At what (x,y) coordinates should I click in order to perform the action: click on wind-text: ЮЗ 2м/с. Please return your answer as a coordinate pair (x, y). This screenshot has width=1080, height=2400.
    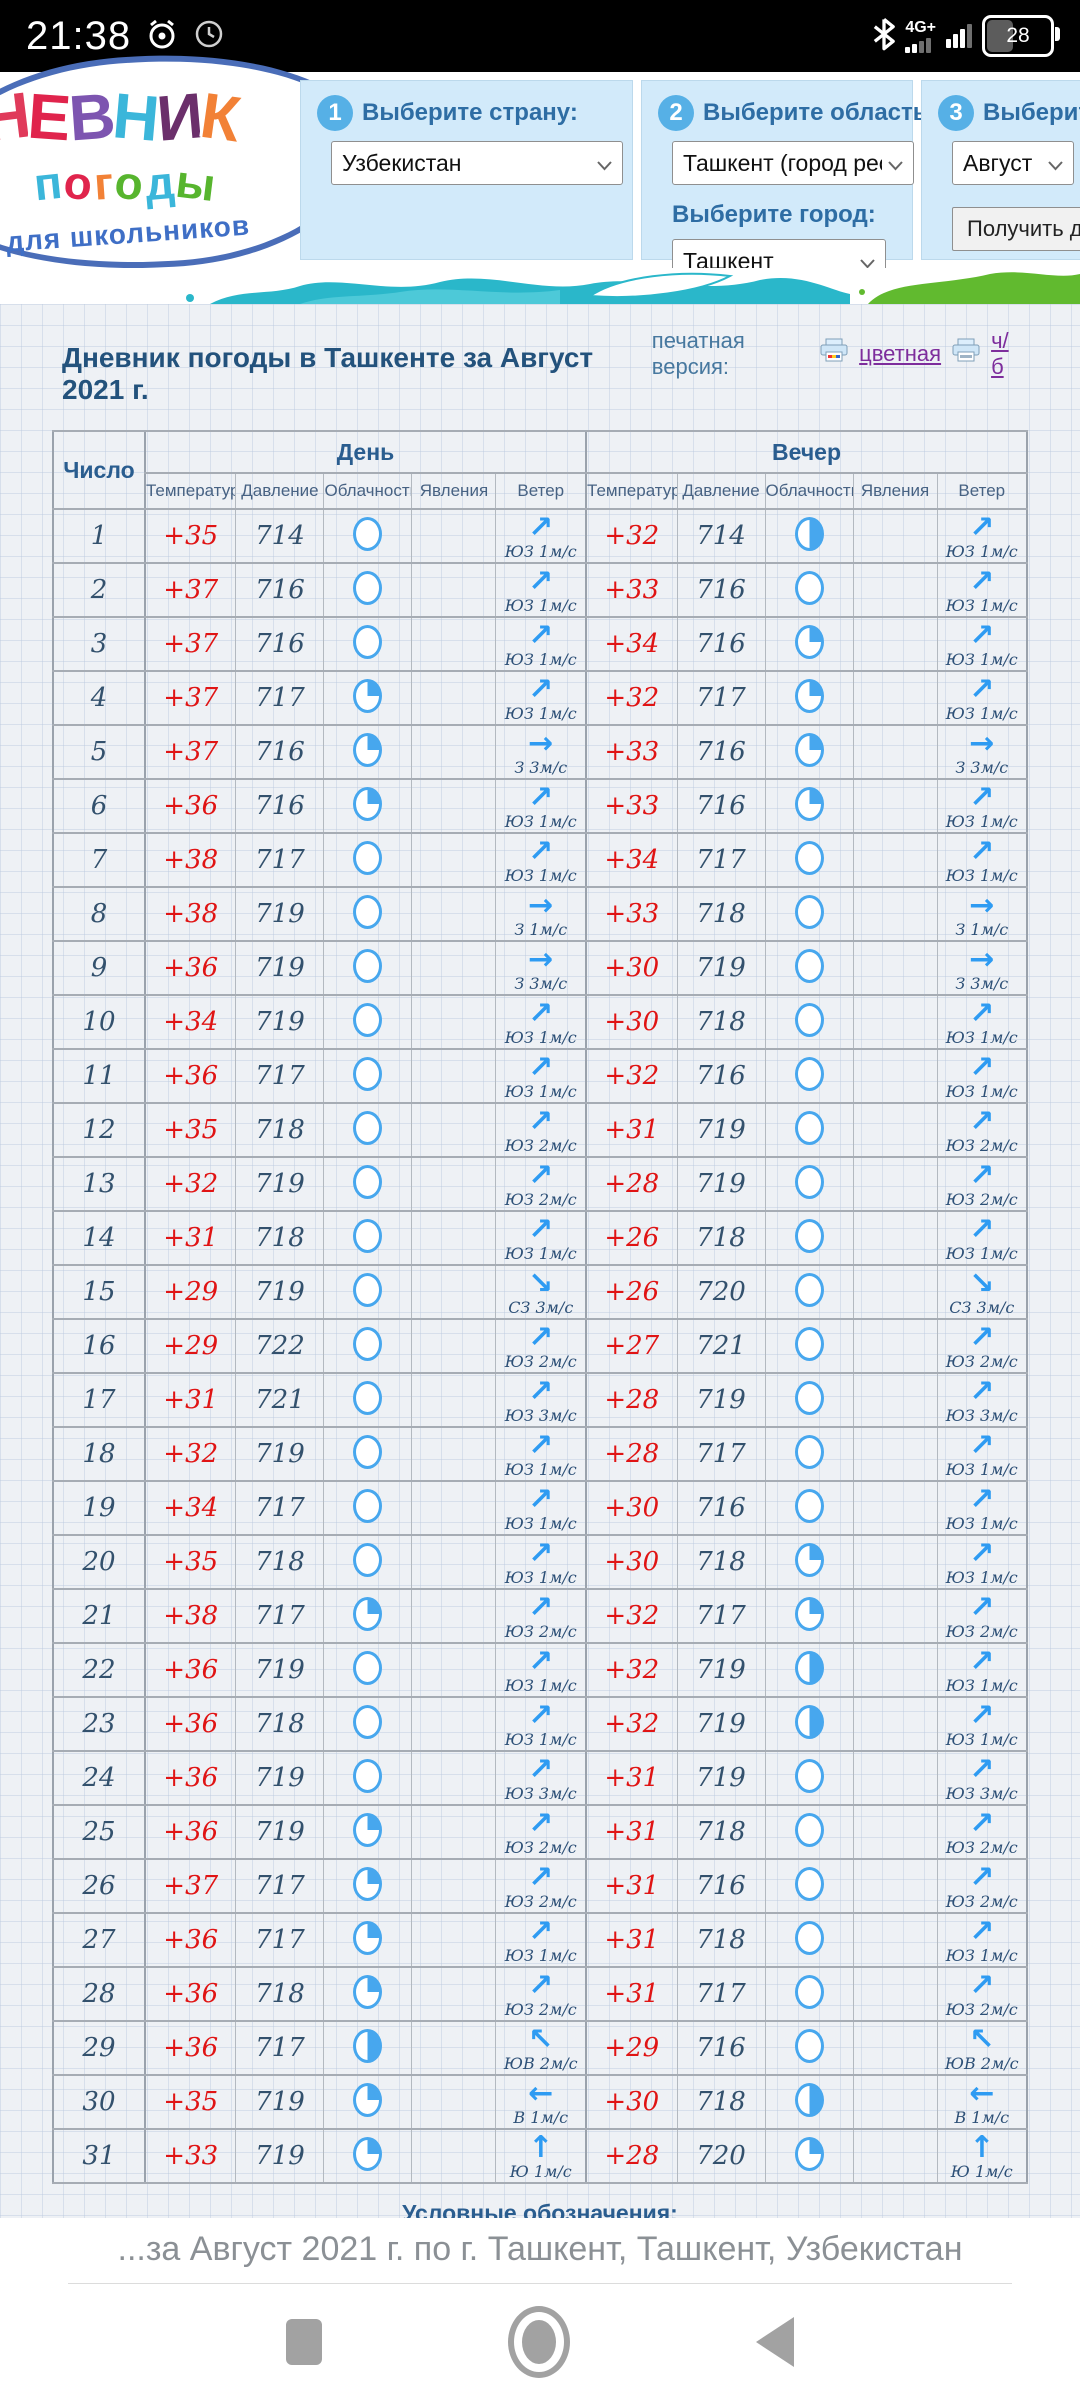
    Looking at the image, I should click on (540, 1361).